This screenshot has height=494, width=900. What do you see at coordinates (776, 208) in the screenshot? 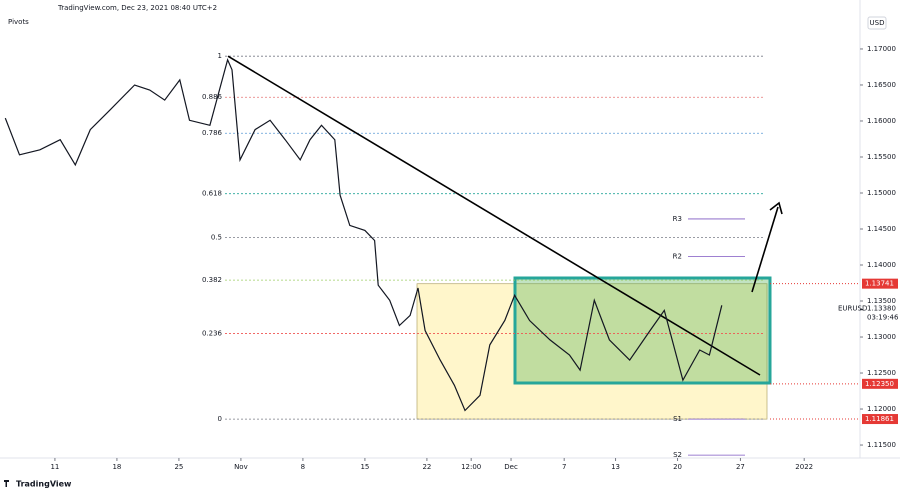
I see `arrow-head` at bounding box center [776, 208].